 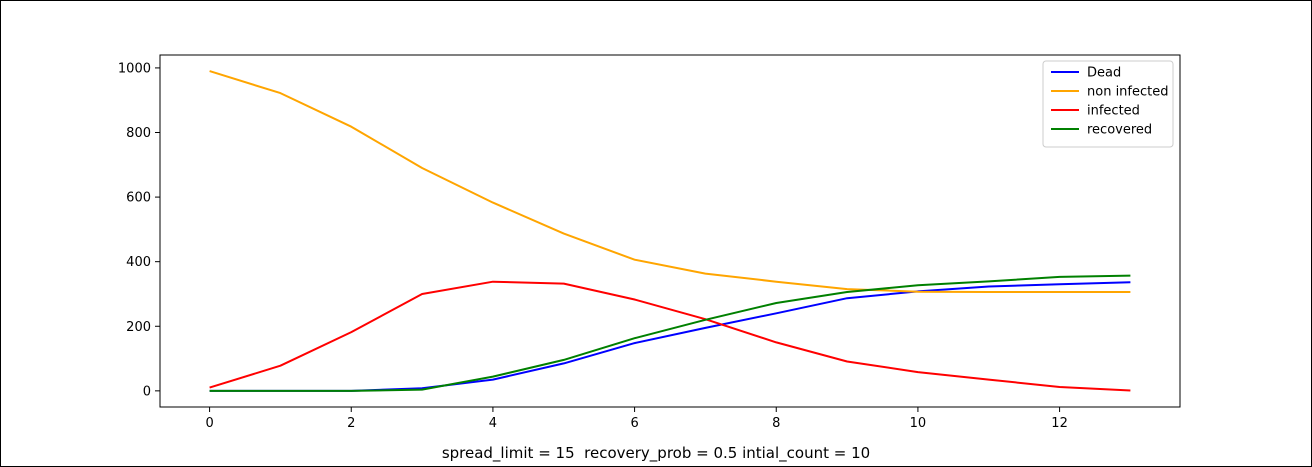 What do you see at coordinates (138, 327) in the screenshot?
I see `y-tick-label: 200` at bounding box center [138, 327].